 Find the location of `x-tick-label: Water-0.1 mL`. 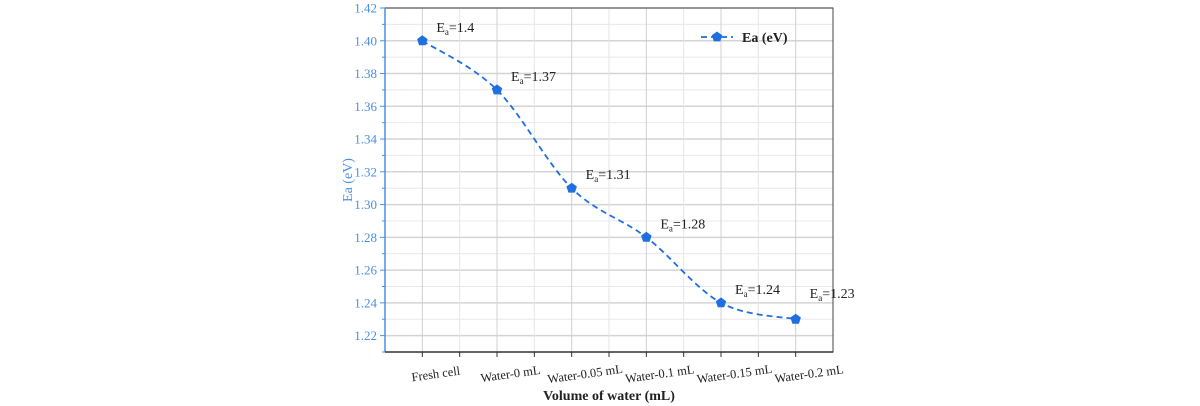

x-tick-label: Water-0.1 mL is located at coordinates (659, 374).